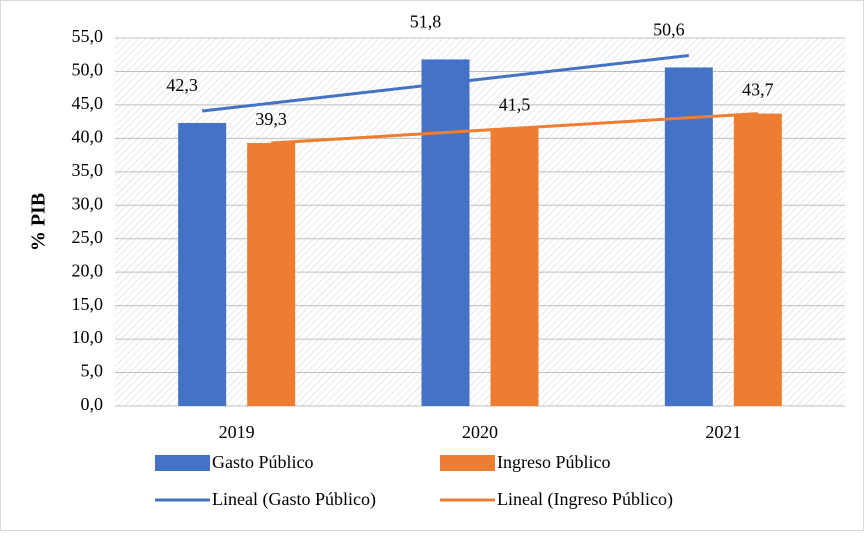 Image resolution: width=864 pixels, height=536 pixels. What do you see at coordinates (88, 237) in the screenshot?
I see `y-tick-label: 25,0` at bounding box center [88, 237].